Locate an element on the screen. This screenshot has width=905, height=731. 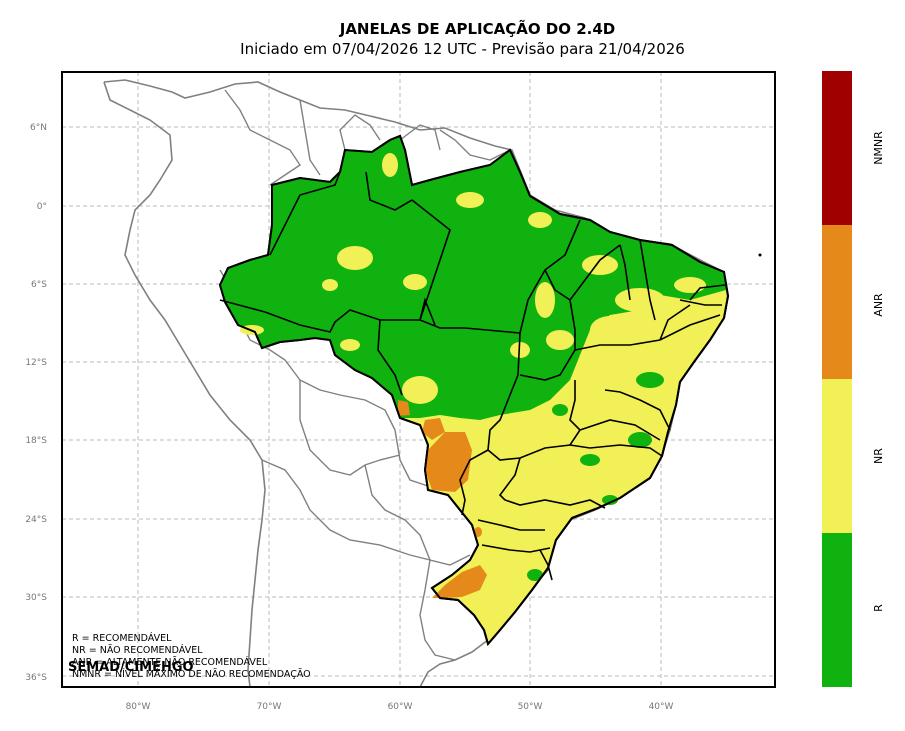
legend-item: NR = NÃO RECOMENDÁVEL is located at coordinates (137, 650).